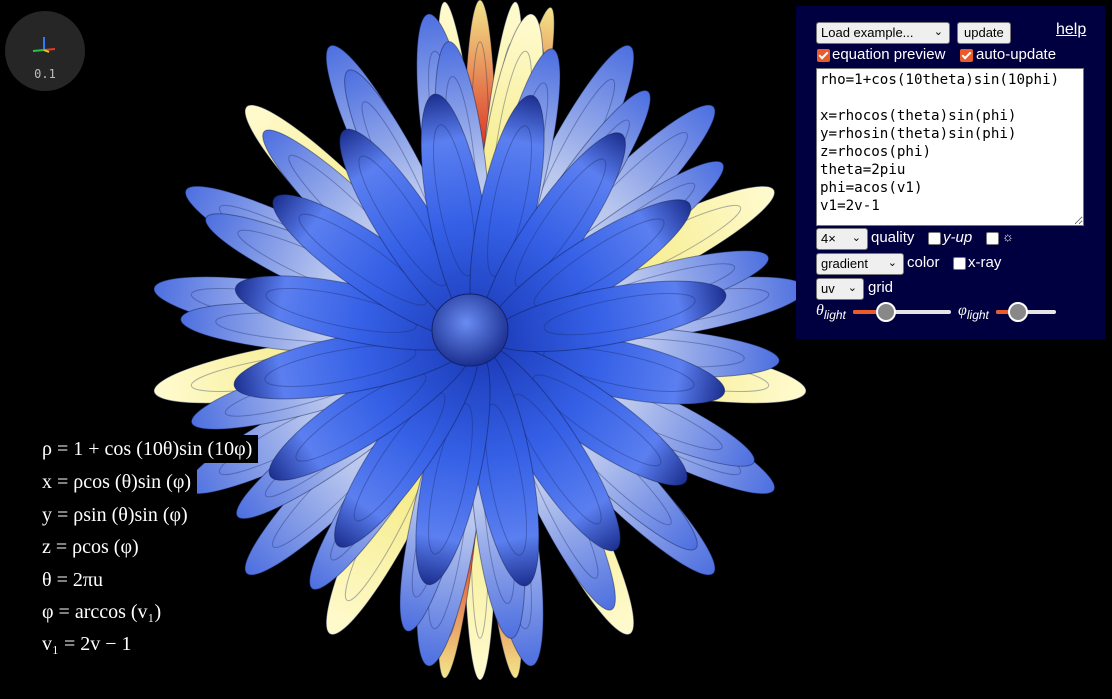  Describe the element at coordinates (844, 263) in the screenshot. I see `color-select-value: gradient` at that location.